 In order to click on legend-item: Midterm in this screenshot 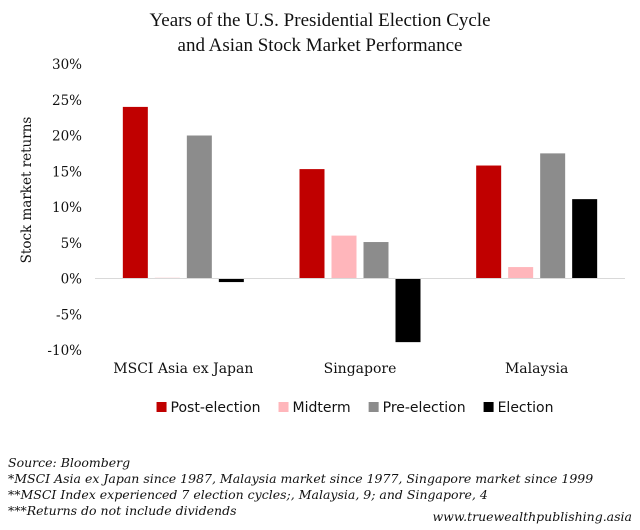, I will do `click(314, 408)`.